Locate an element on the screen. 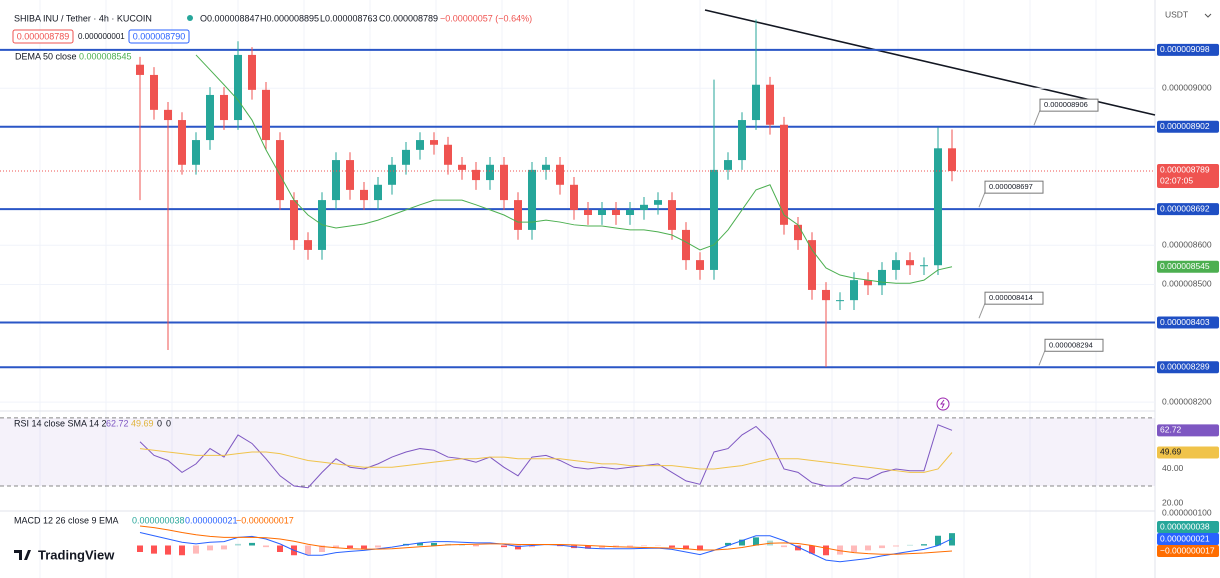  ask-price: 0.000008790 is located at coordinates (159, 36).